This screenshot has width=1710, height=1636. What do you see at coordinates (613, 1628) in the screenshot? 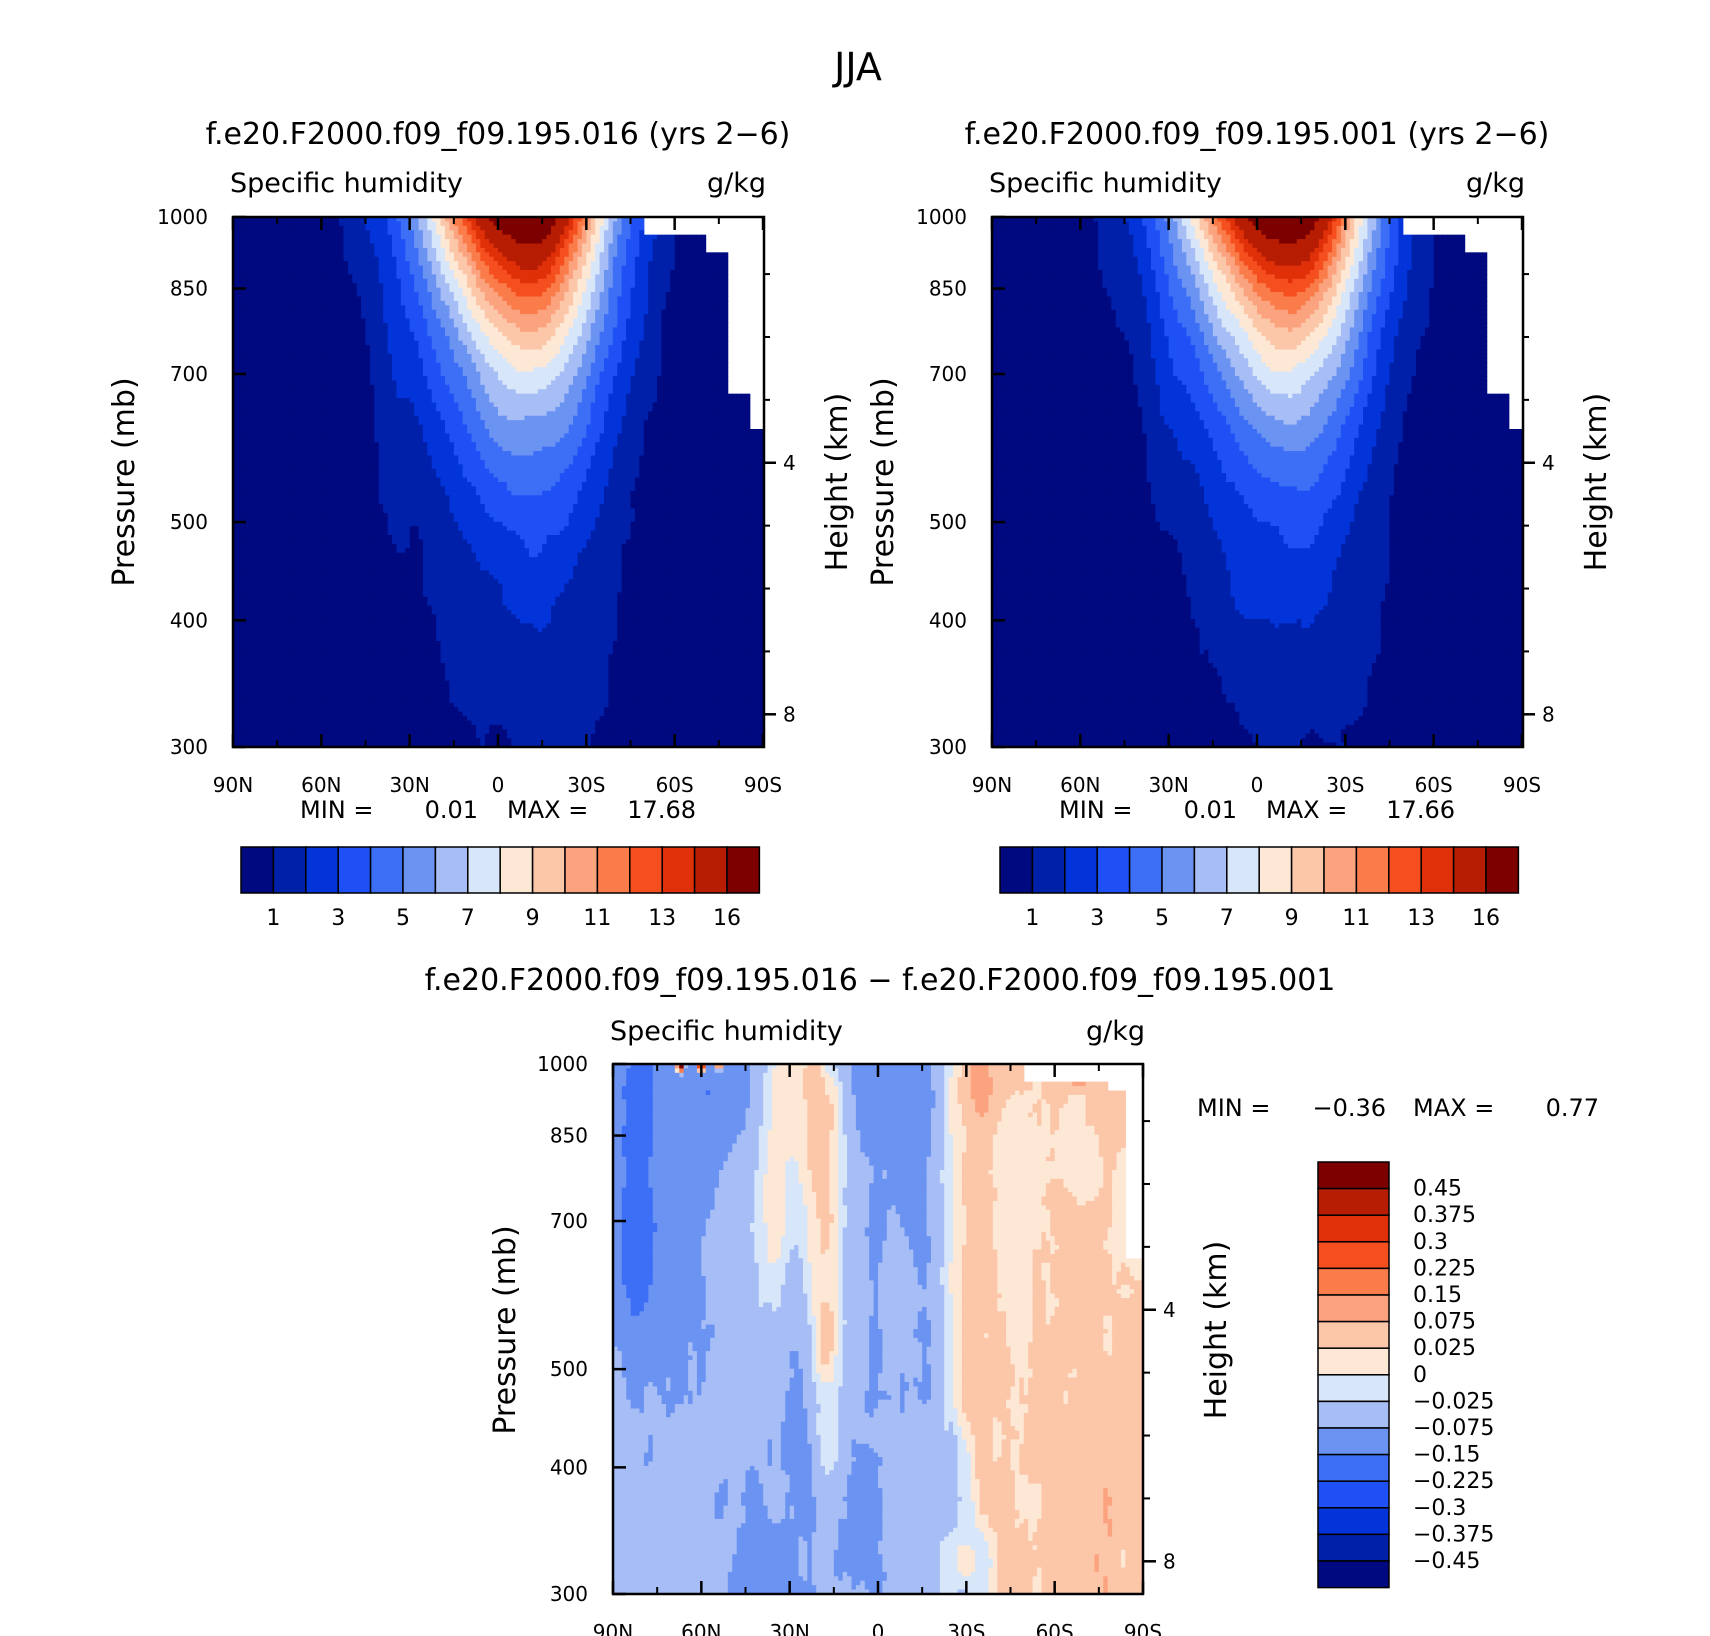
I see `x-tick-label: 90N` at bounding box center [613, 1628].